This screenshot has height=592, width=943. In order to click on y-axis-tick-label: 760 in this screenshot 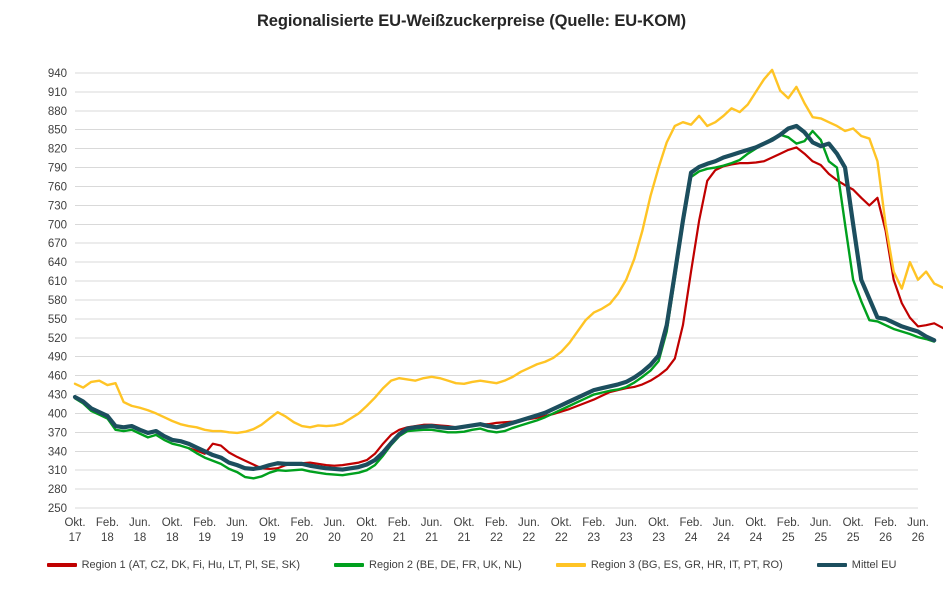, I will do `click(57, 187)`.